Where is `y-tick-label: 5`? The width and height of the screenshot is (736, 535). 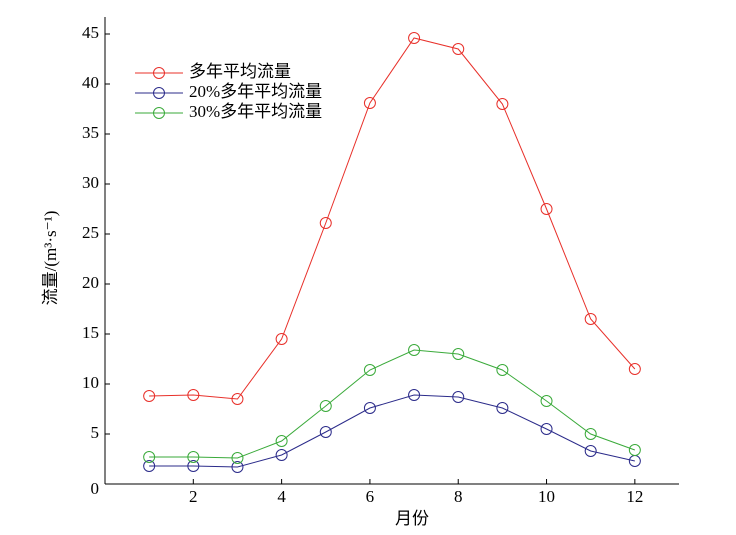
y-tick-label: 5 is located at coordinates (95, 432).